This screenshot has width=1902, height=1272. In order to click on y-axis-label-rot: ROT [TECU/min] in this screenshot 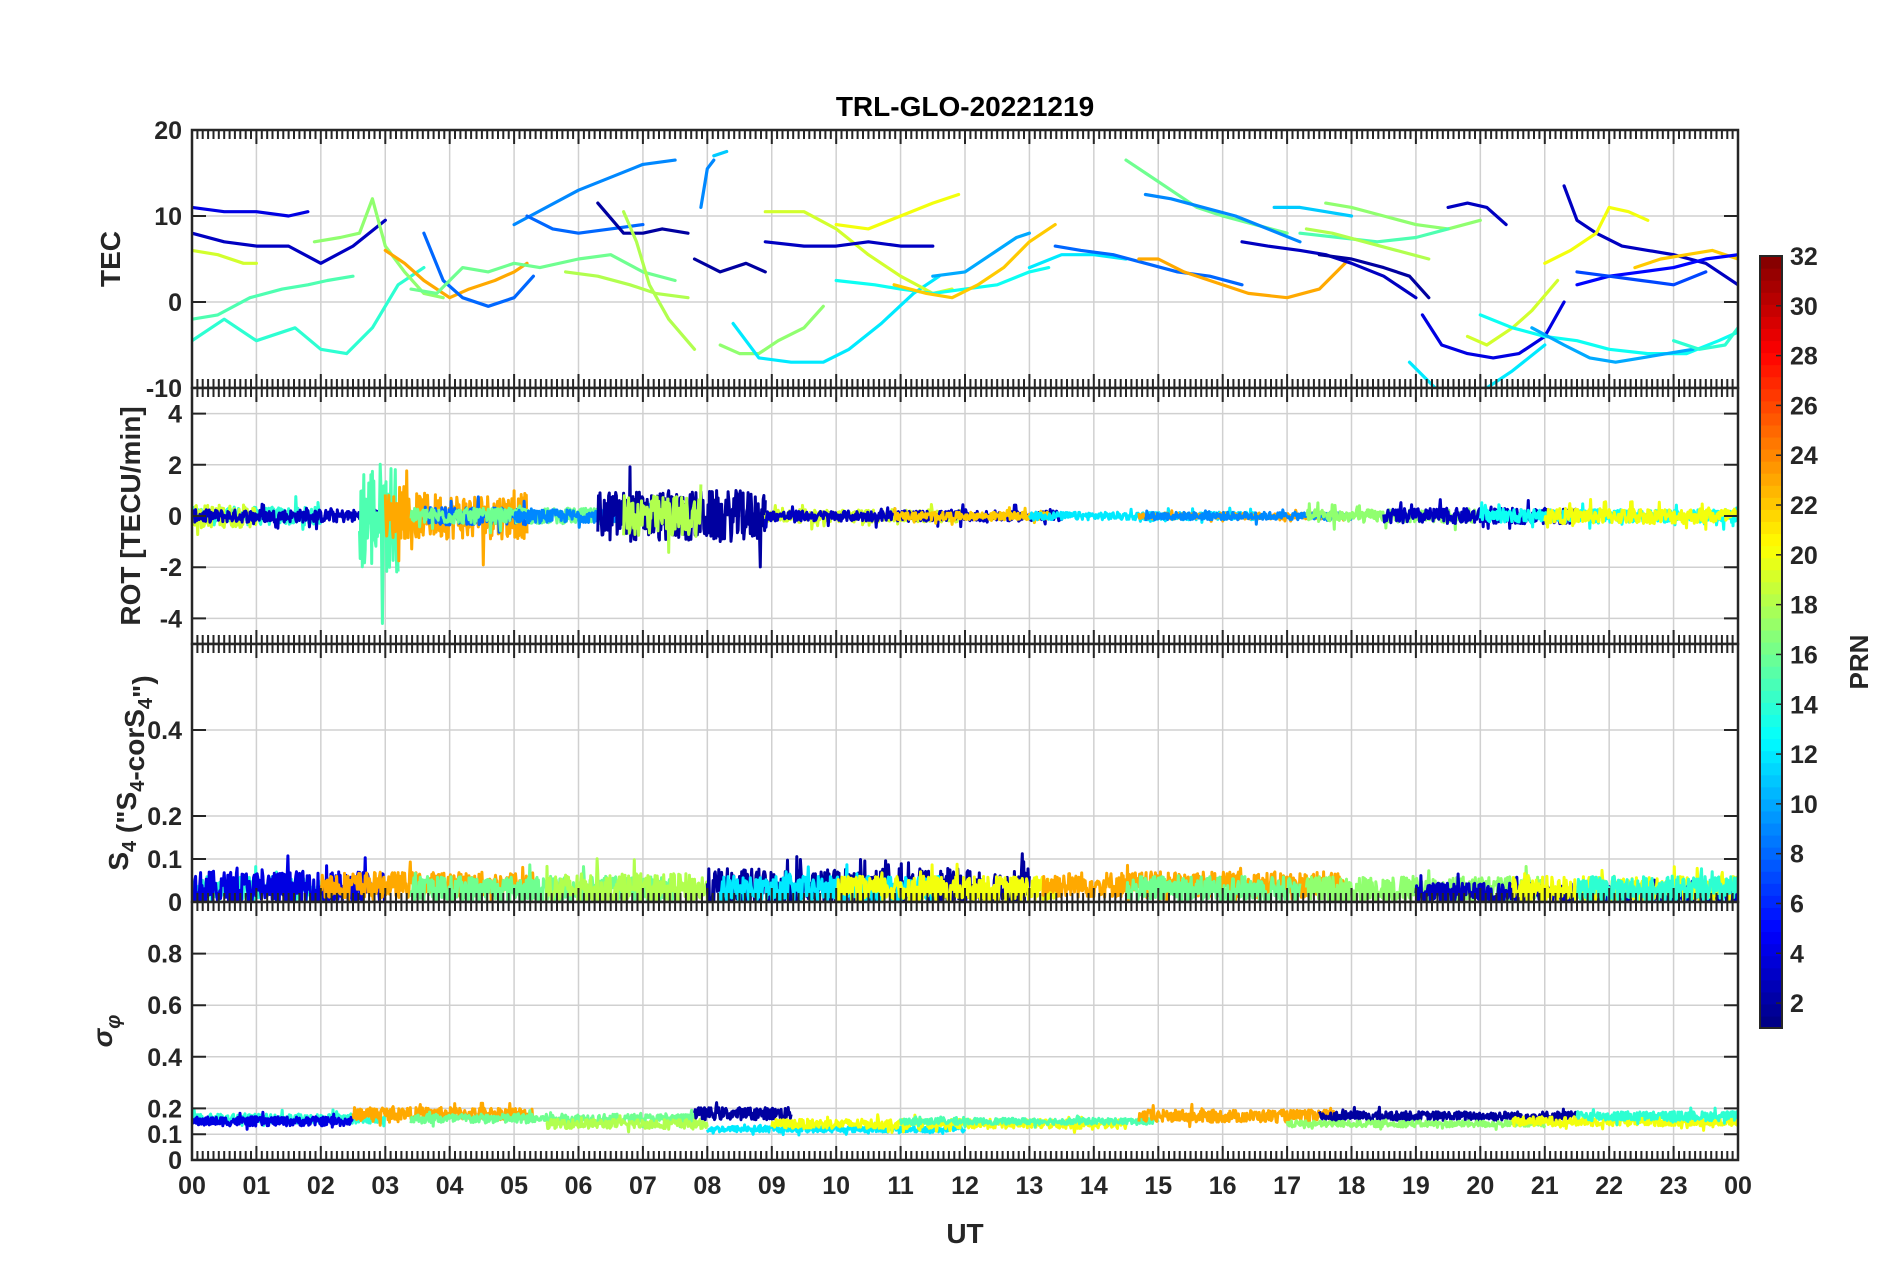, I will do `click(130, 515)`.